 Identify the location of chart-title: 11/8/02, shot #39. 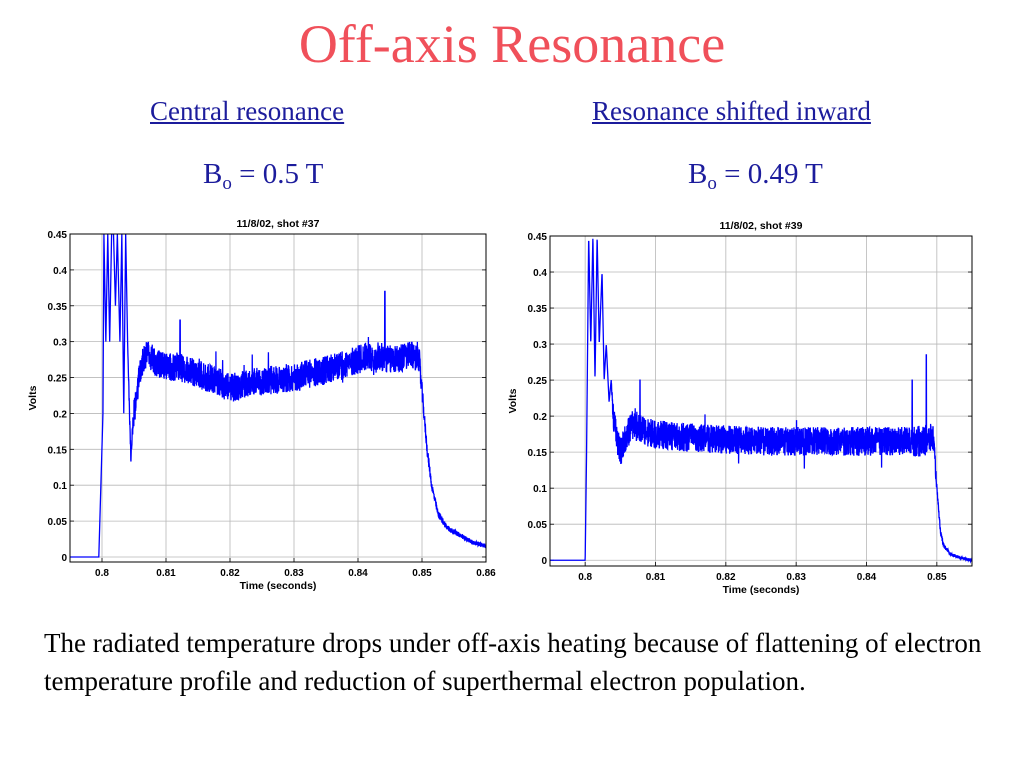
(761, 226).